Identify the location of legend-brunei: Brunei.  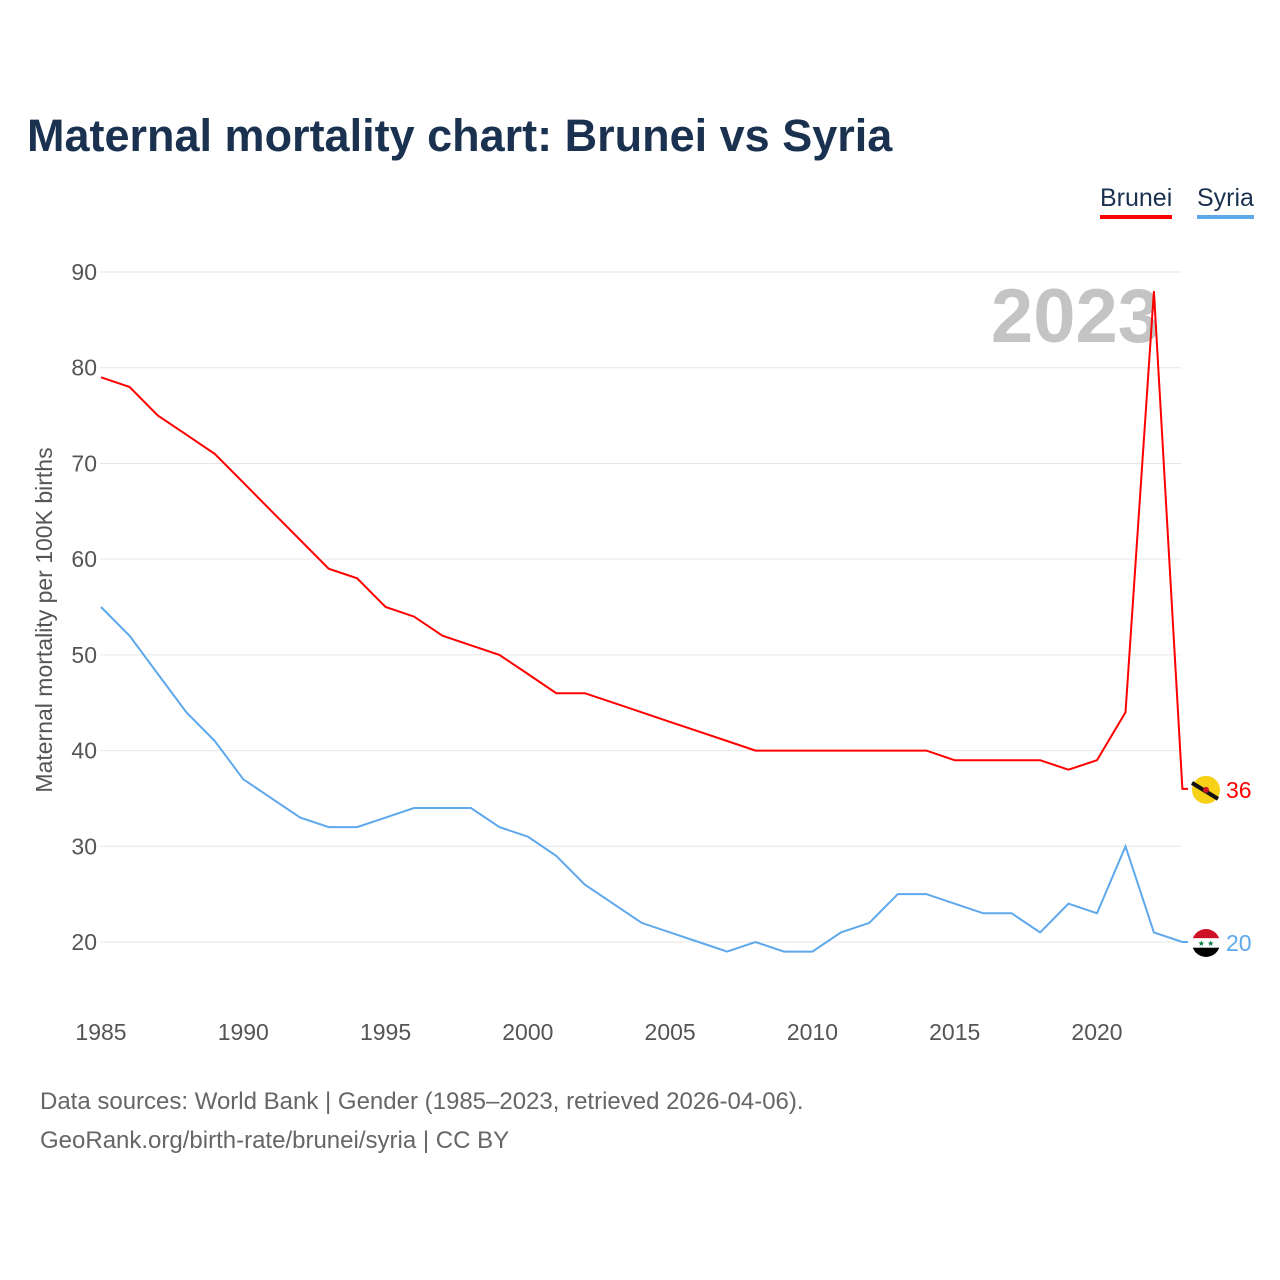
(1136, 201).